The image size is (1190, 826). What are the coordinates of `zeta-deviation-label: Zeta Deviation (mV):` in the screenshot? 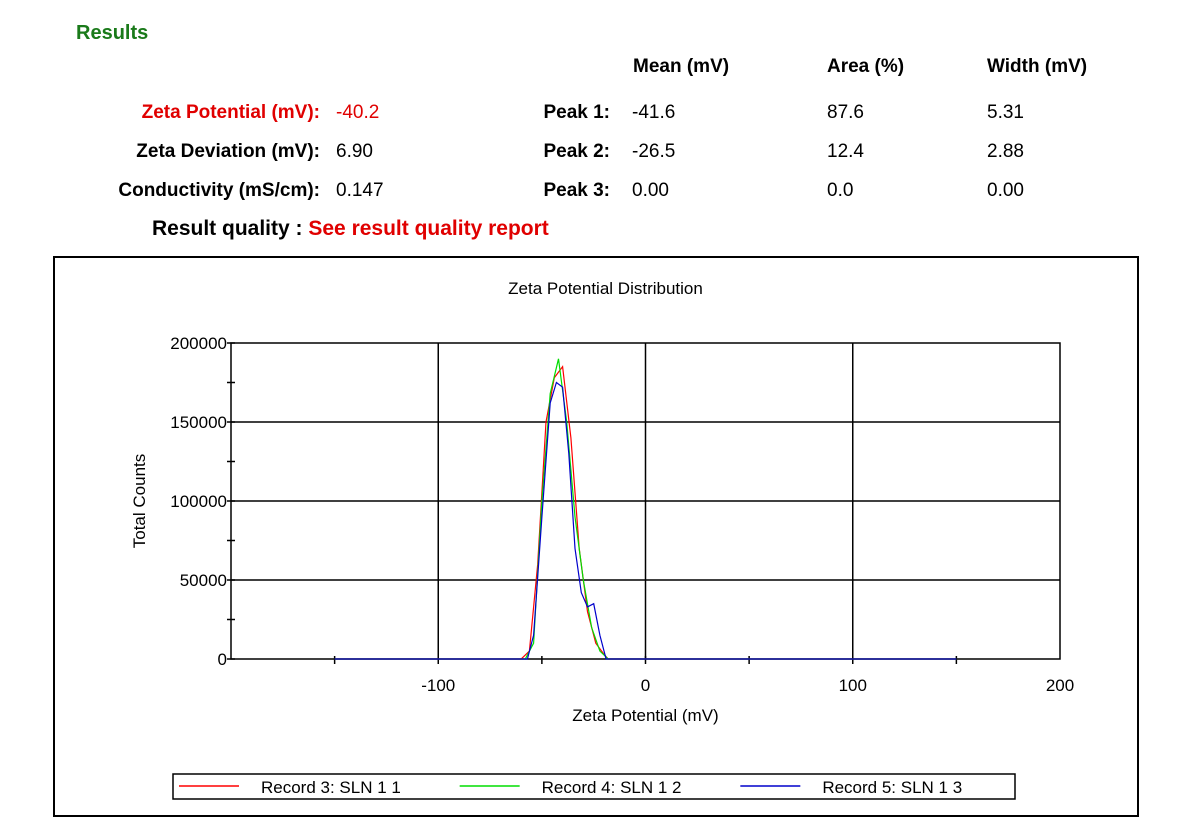 It's located at (228, 151).